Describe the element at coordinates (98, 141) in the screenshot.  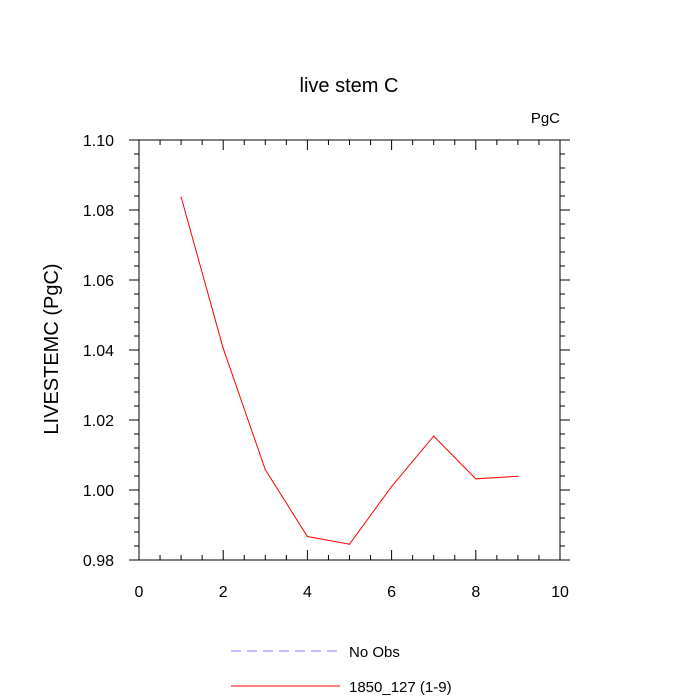
I see `y-tick-label: 1.10` at that location.